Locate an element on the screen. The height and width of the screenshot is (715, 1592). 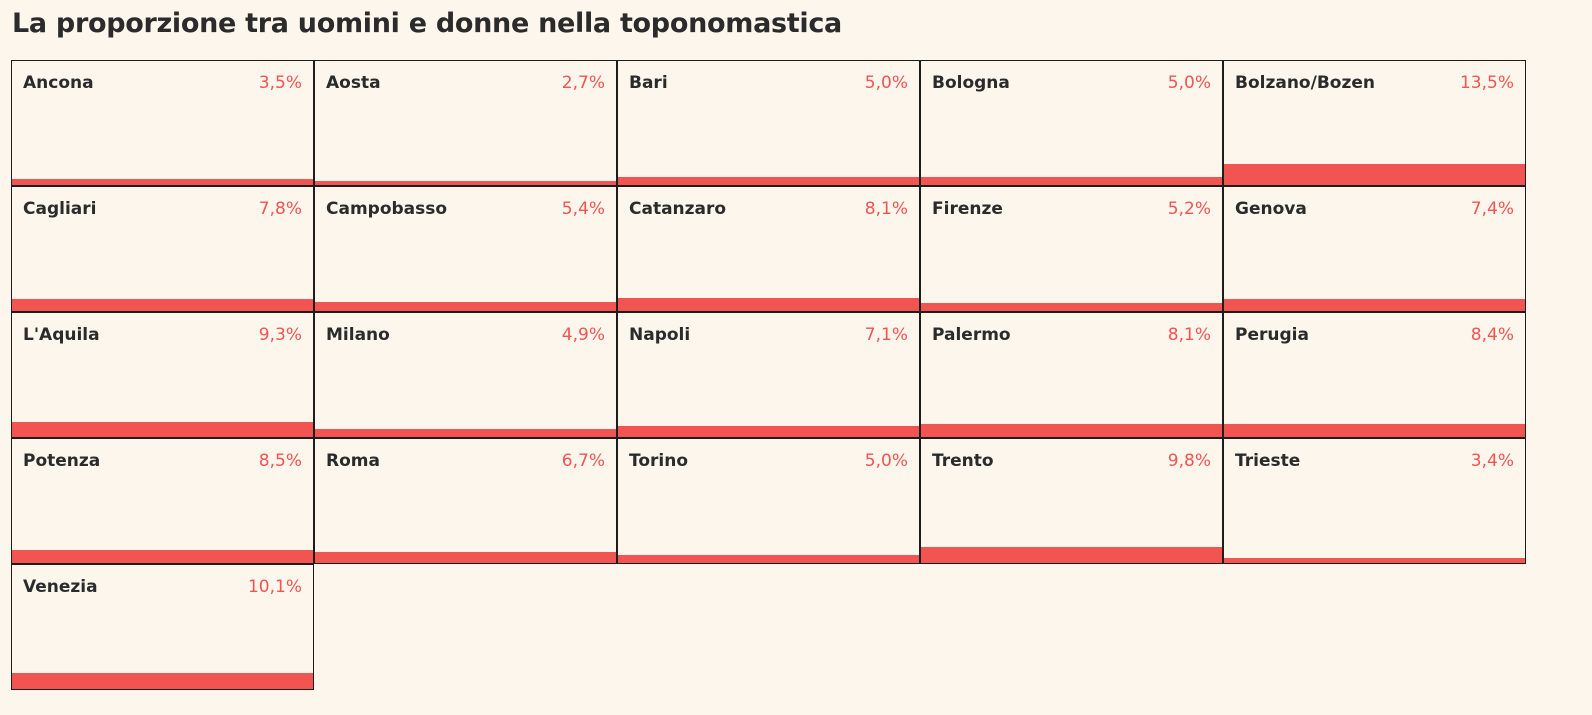
city-percentage: 7,1% is located at coordinates (886, 335).